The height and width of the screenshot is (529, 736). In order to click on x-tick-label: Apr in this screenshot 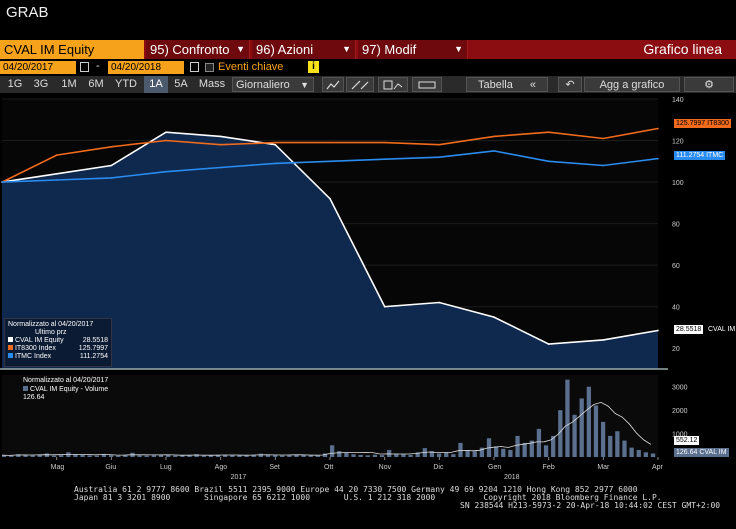, I will do `click(658, 467)`.